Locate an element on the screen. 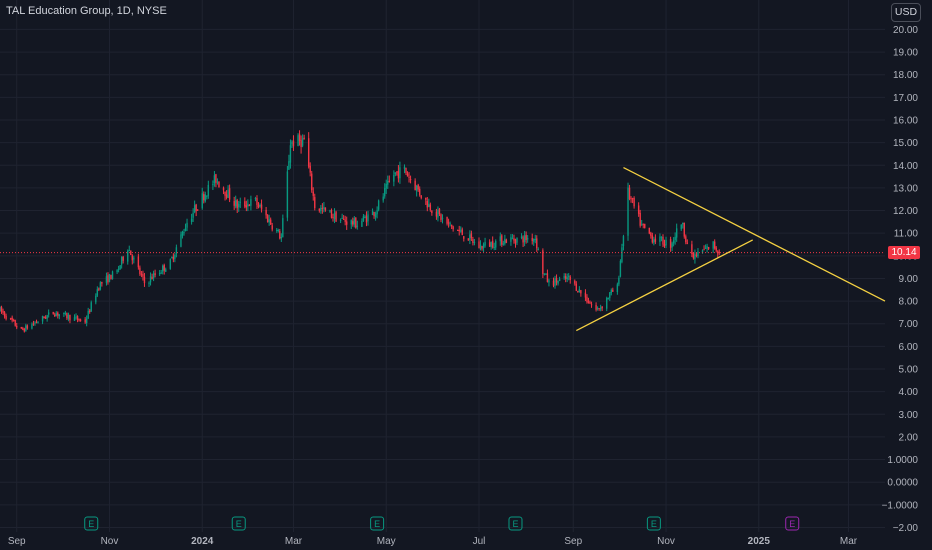  earnings-marker-box is located at coordinates (238, 523).